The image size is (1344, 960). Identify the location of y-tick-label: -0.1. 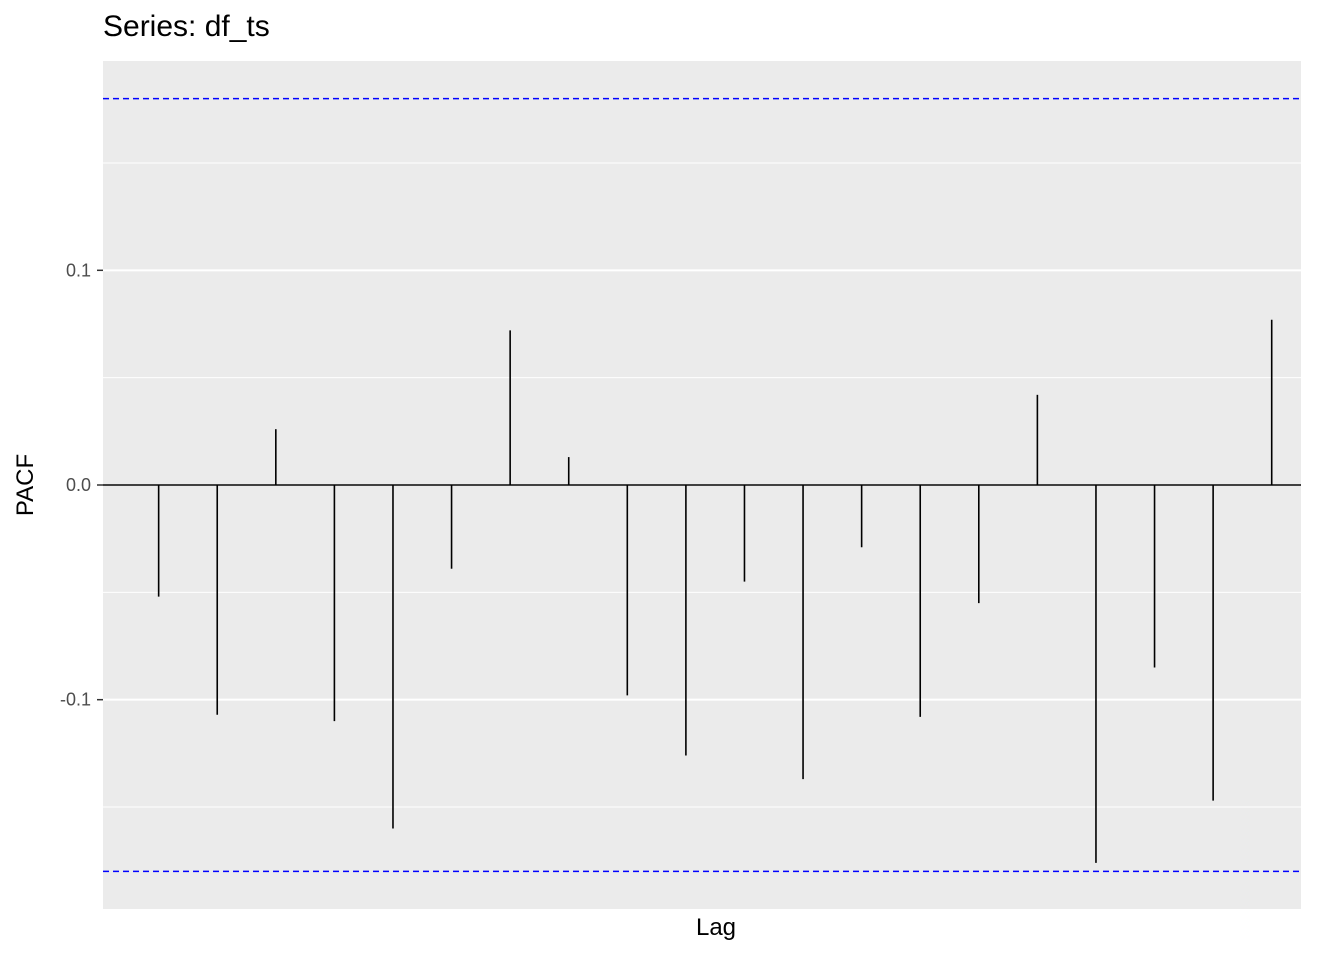
(75, 700).